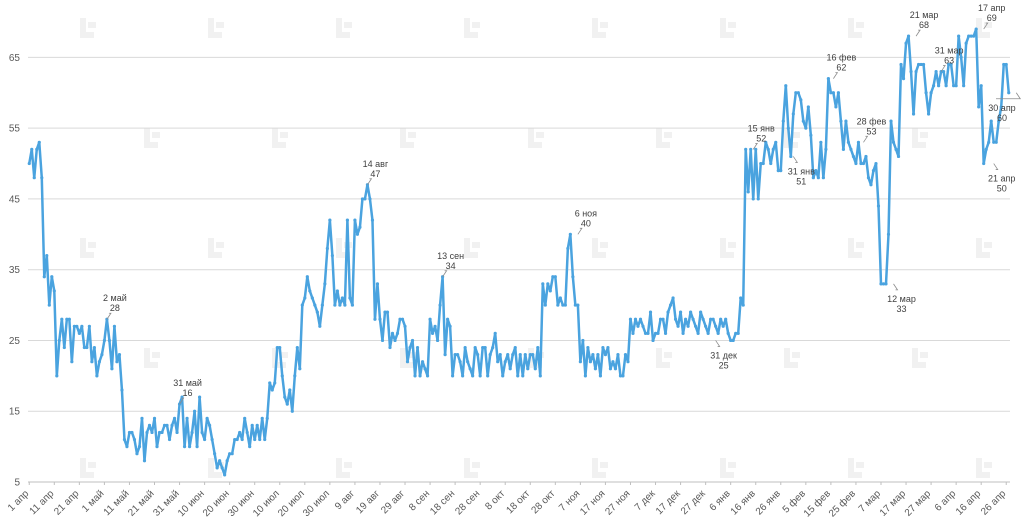 The height and width of the screenshot is (520, 1024). Describe the element at coordinates (241, 503) in the screenshot. I see `x-tick-label: 30 июн` at that location.